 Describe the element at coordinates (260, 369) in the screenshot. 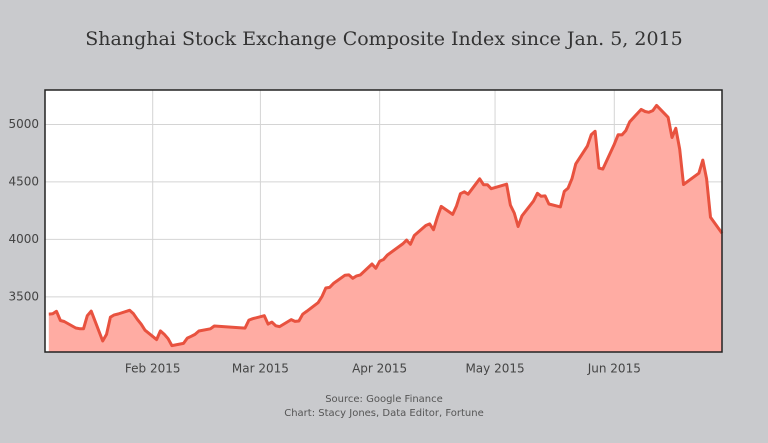

I see `x-tick-label: Mar 2015` at that location.